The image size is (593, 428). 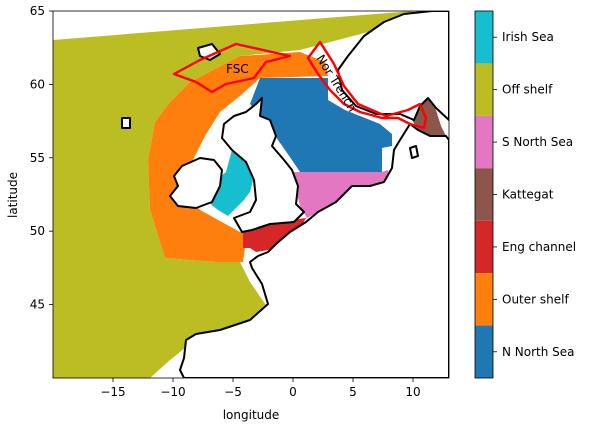 What do you see at coordinates (537, 142) in the screenshot?
I see `colorbar-label: S North Sea` at bounding box center [537, 142].